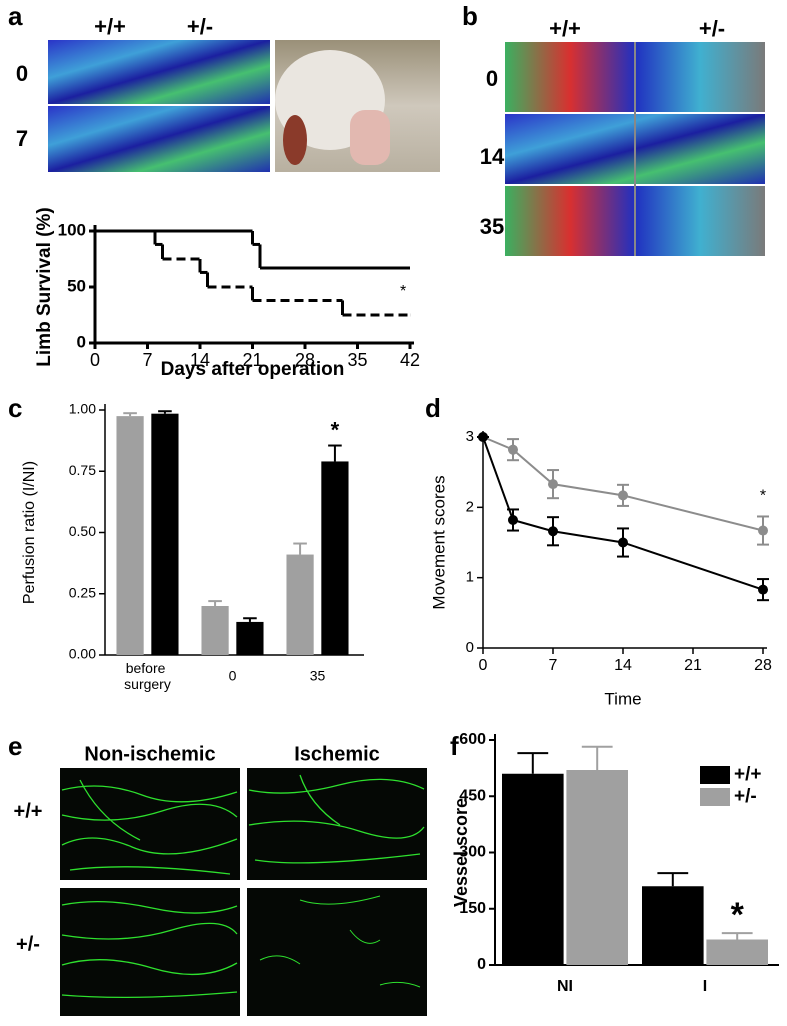 The width and height of the screenshot is (787, 1026). I want to click on series-line, so click(623, 484).